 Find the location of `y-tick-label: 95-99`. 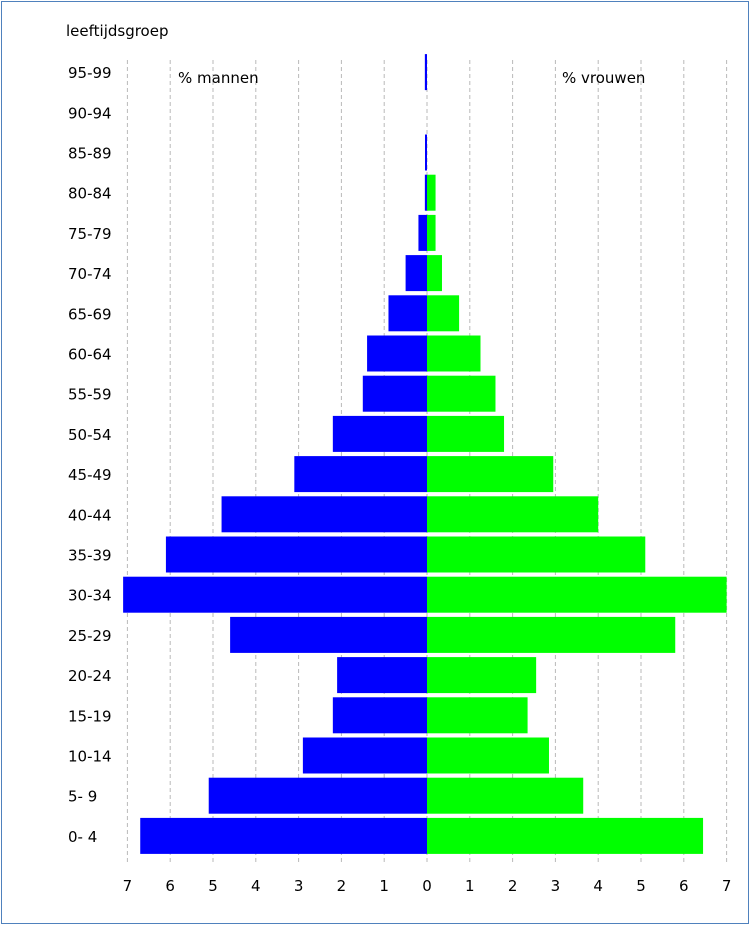

y-tick-label: 95-99 is located at coordinates (90, 73).